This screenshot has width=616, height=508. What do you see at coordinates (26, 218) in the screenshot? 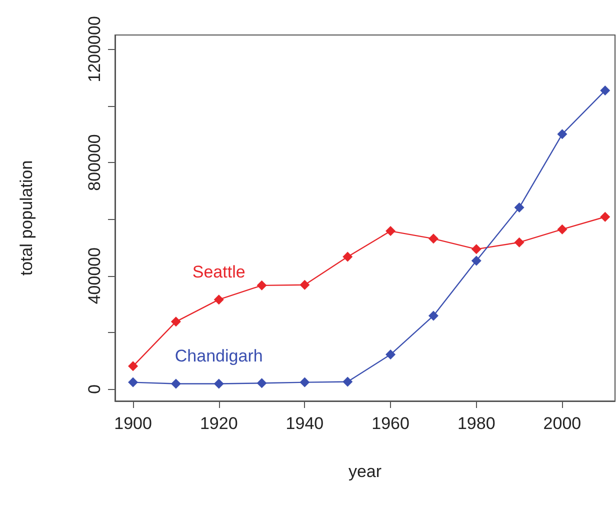
I see `y-axis-title: total population` at bounding box center [26, 218].